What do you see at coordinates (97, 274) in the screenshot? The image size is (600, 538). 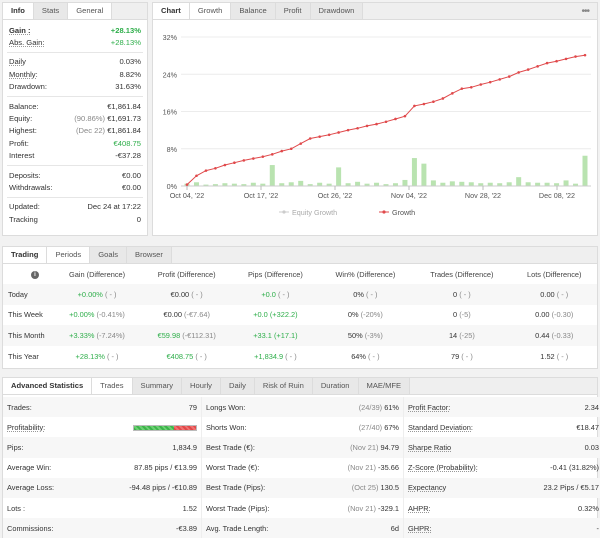 I see `header-gain: Gain (Difference)` at bounding box center [97, 274].